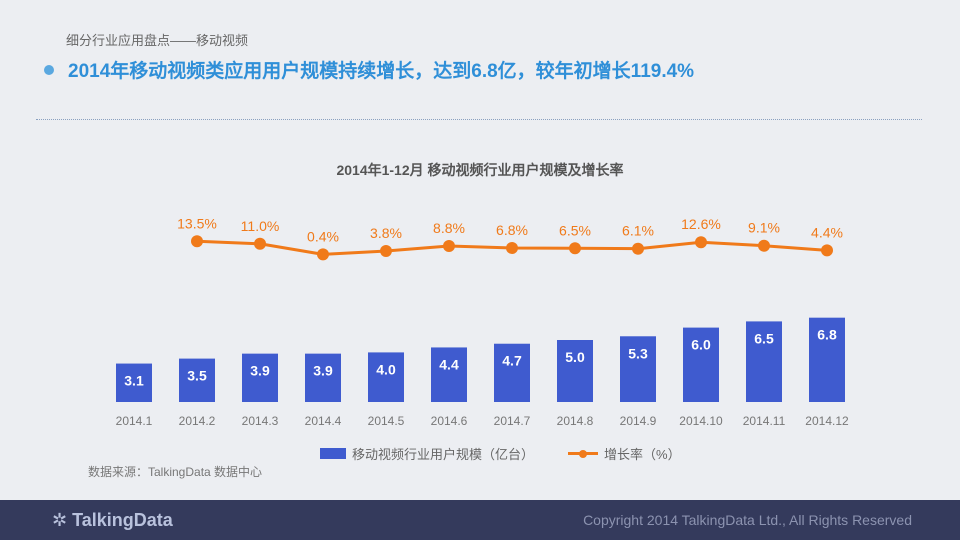 This screenshot has height=540, width=960. Describe the element at coordinates (575, 230) in the screenshot. I see `growth-value-label: 6.5%` at that location.